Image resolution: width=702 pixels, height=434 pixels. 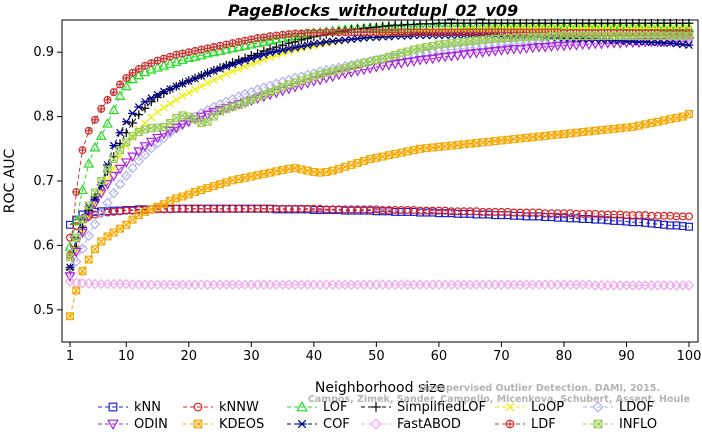 What do you see at coordinates (688, 216) in the screenshot?
I see `data-point-knnw` at bounding box center [688, 216].